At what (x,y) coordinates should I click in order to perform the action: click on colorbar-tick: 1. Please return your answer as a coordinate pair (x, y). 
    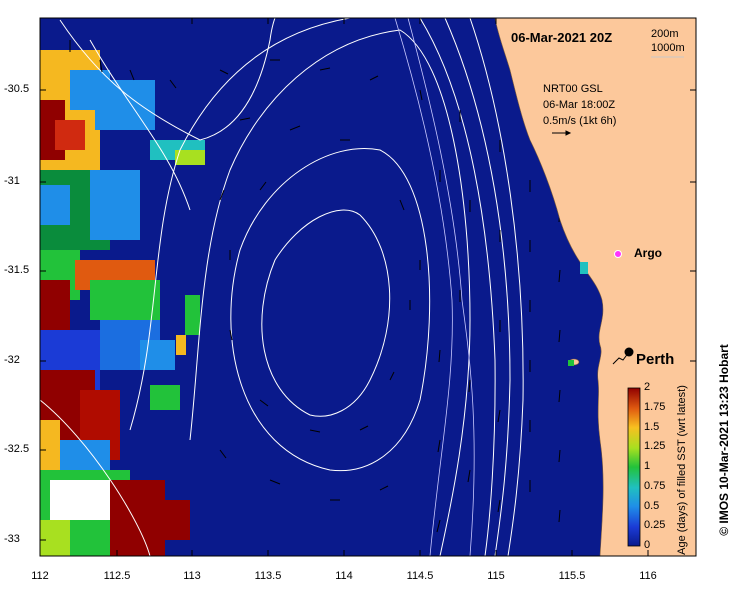
    Looking at the image, I should click on (647, 466).